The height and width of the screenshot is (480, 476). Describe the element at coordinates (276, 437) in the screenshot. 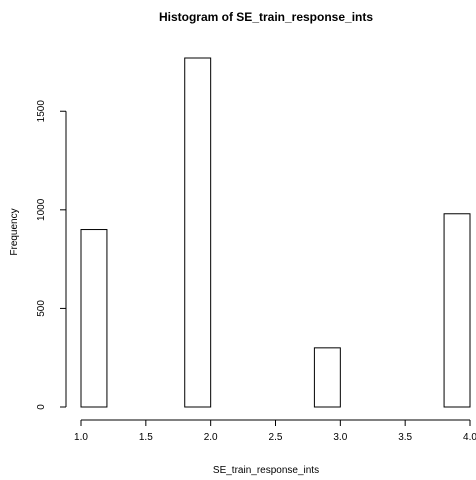

I see `x-tick-label: 2.5` at that location.